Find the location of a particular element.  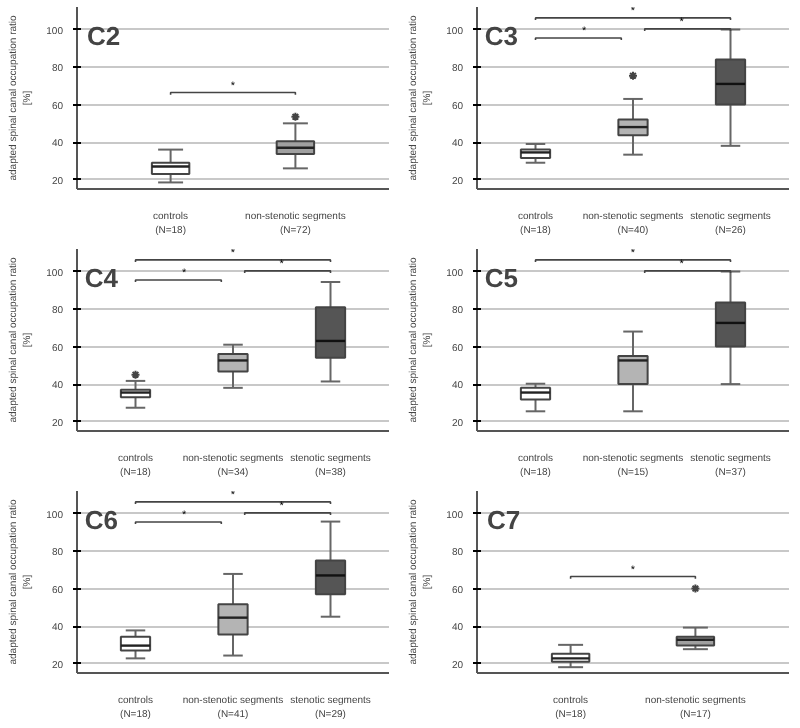

text: C2 is located at coordinates (103, 35).